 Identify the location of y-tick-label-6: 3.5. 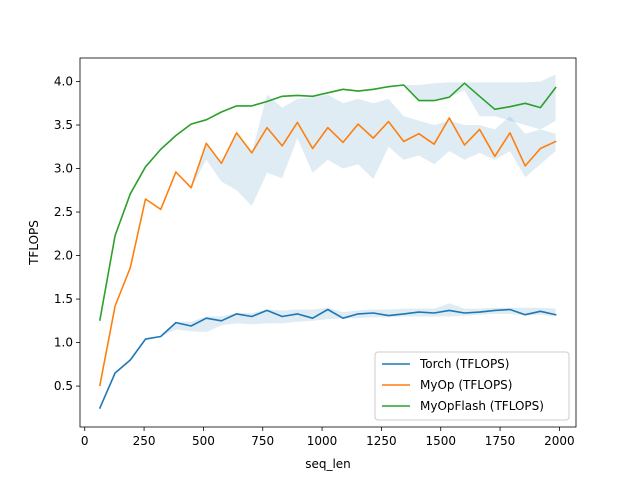
(63, 125).